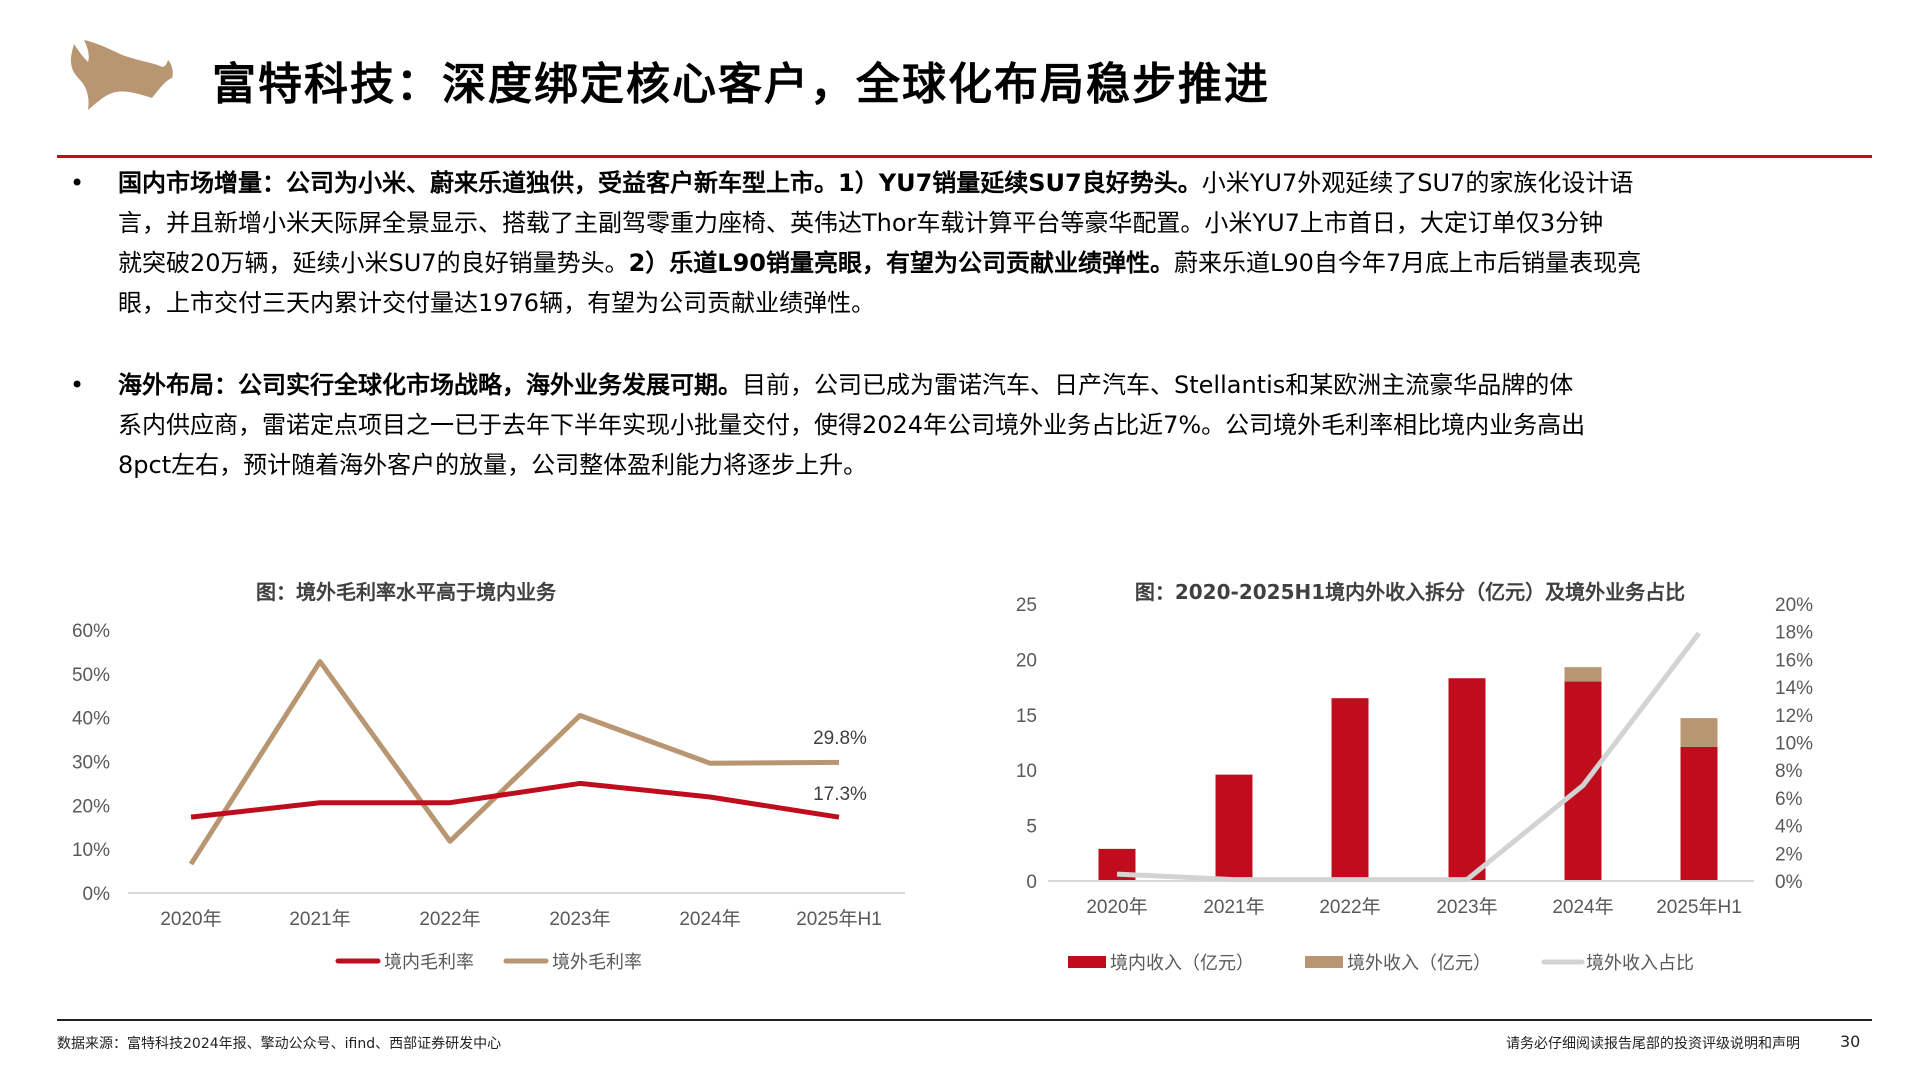  Describe the element at coordinates (1026, 716) in the screenshot. I see `y-tick-label: 15` at that location.